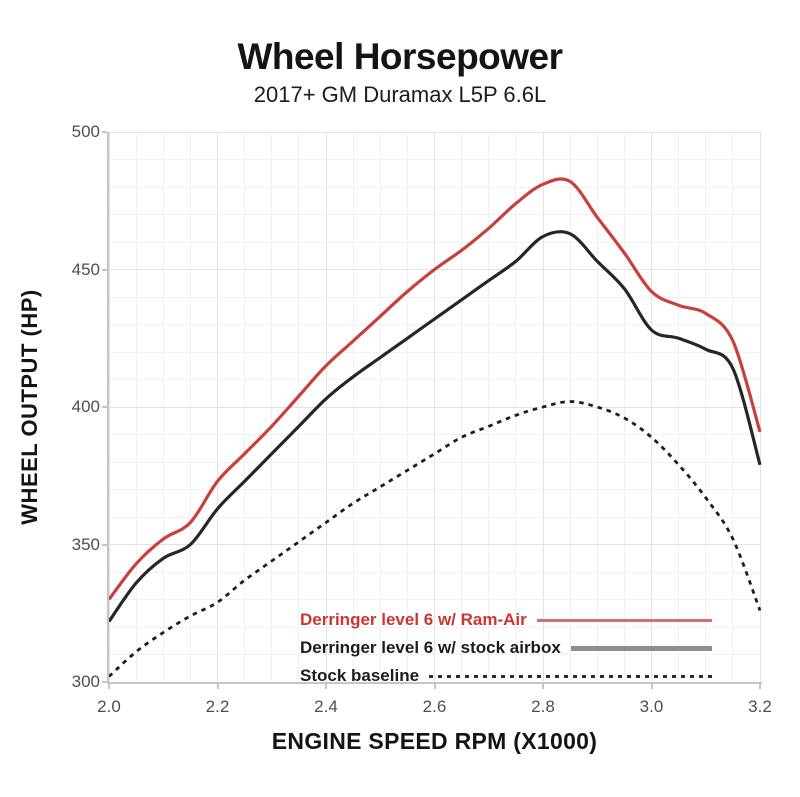 The height and width of the screenshot is (797, 800). What do you see at coordinates (413, 619) in the screenshot?
I see `legend-label-ram-air: Derringer level 6 w/ Ram-Air` at bounding box center [413, 619].